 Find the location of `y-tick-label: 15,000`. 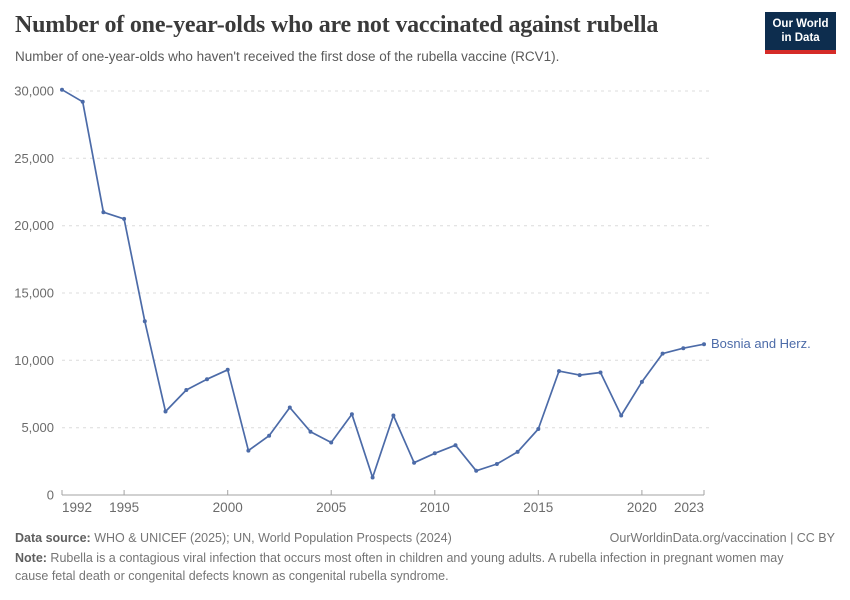

y-tick-label: 15,000 is located at coordinates (34, 293).